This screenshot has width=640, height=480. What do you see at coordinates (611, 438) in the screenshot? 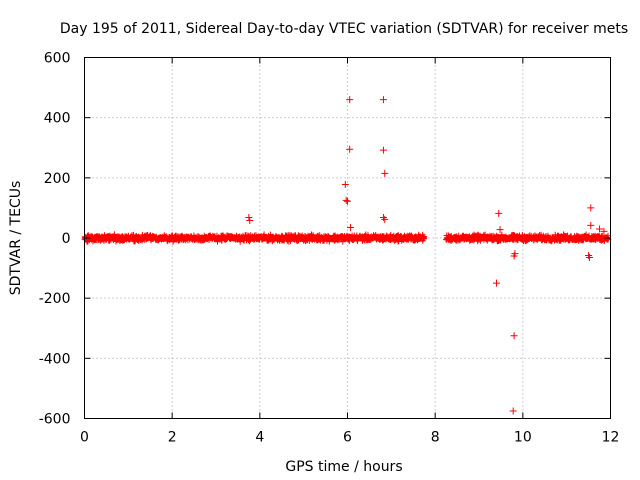
I see `x-tick-label: 12` at bounding box center [611, 438].